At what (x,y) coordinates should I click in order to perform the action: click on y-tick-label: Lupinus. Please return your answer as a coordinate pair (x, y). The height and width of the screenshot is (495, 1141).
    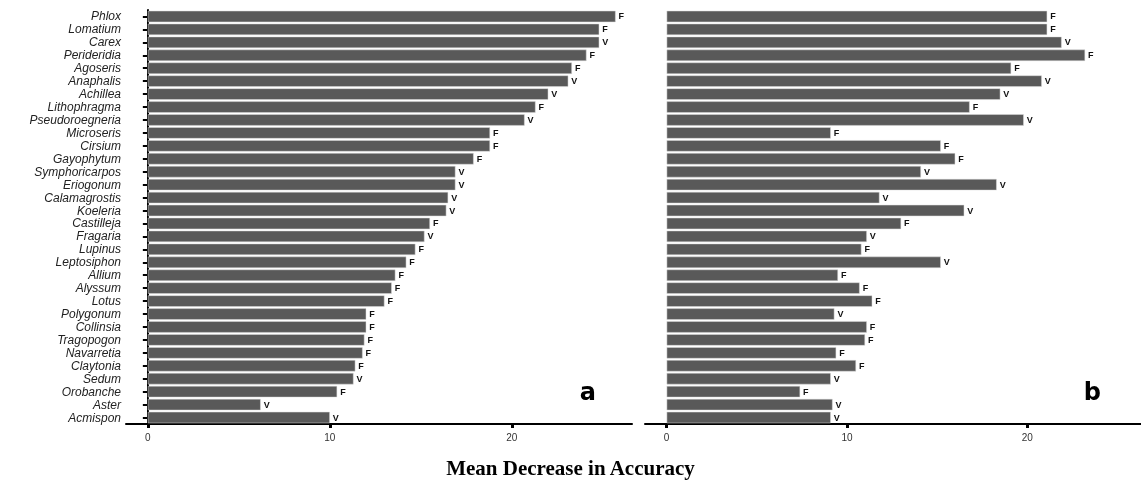
    Looking at the image, I should click on (99, 249).